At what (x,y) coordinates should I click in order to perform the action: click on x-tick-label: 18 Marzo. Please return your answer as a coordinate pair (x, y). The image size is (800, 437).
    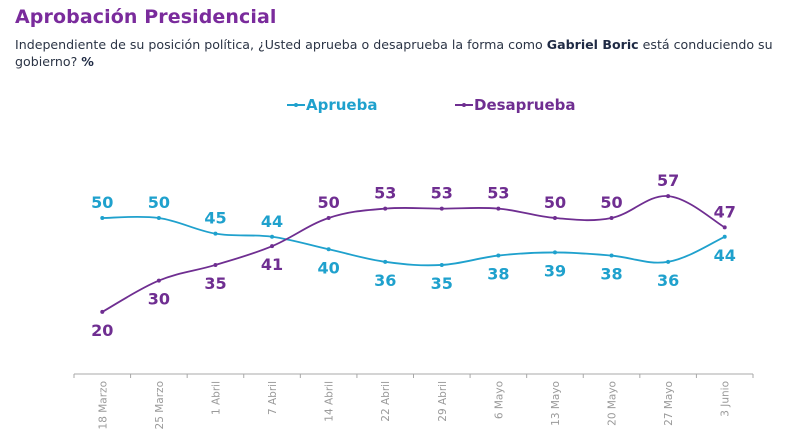
    Looking at the image, I should click on (103, 405).